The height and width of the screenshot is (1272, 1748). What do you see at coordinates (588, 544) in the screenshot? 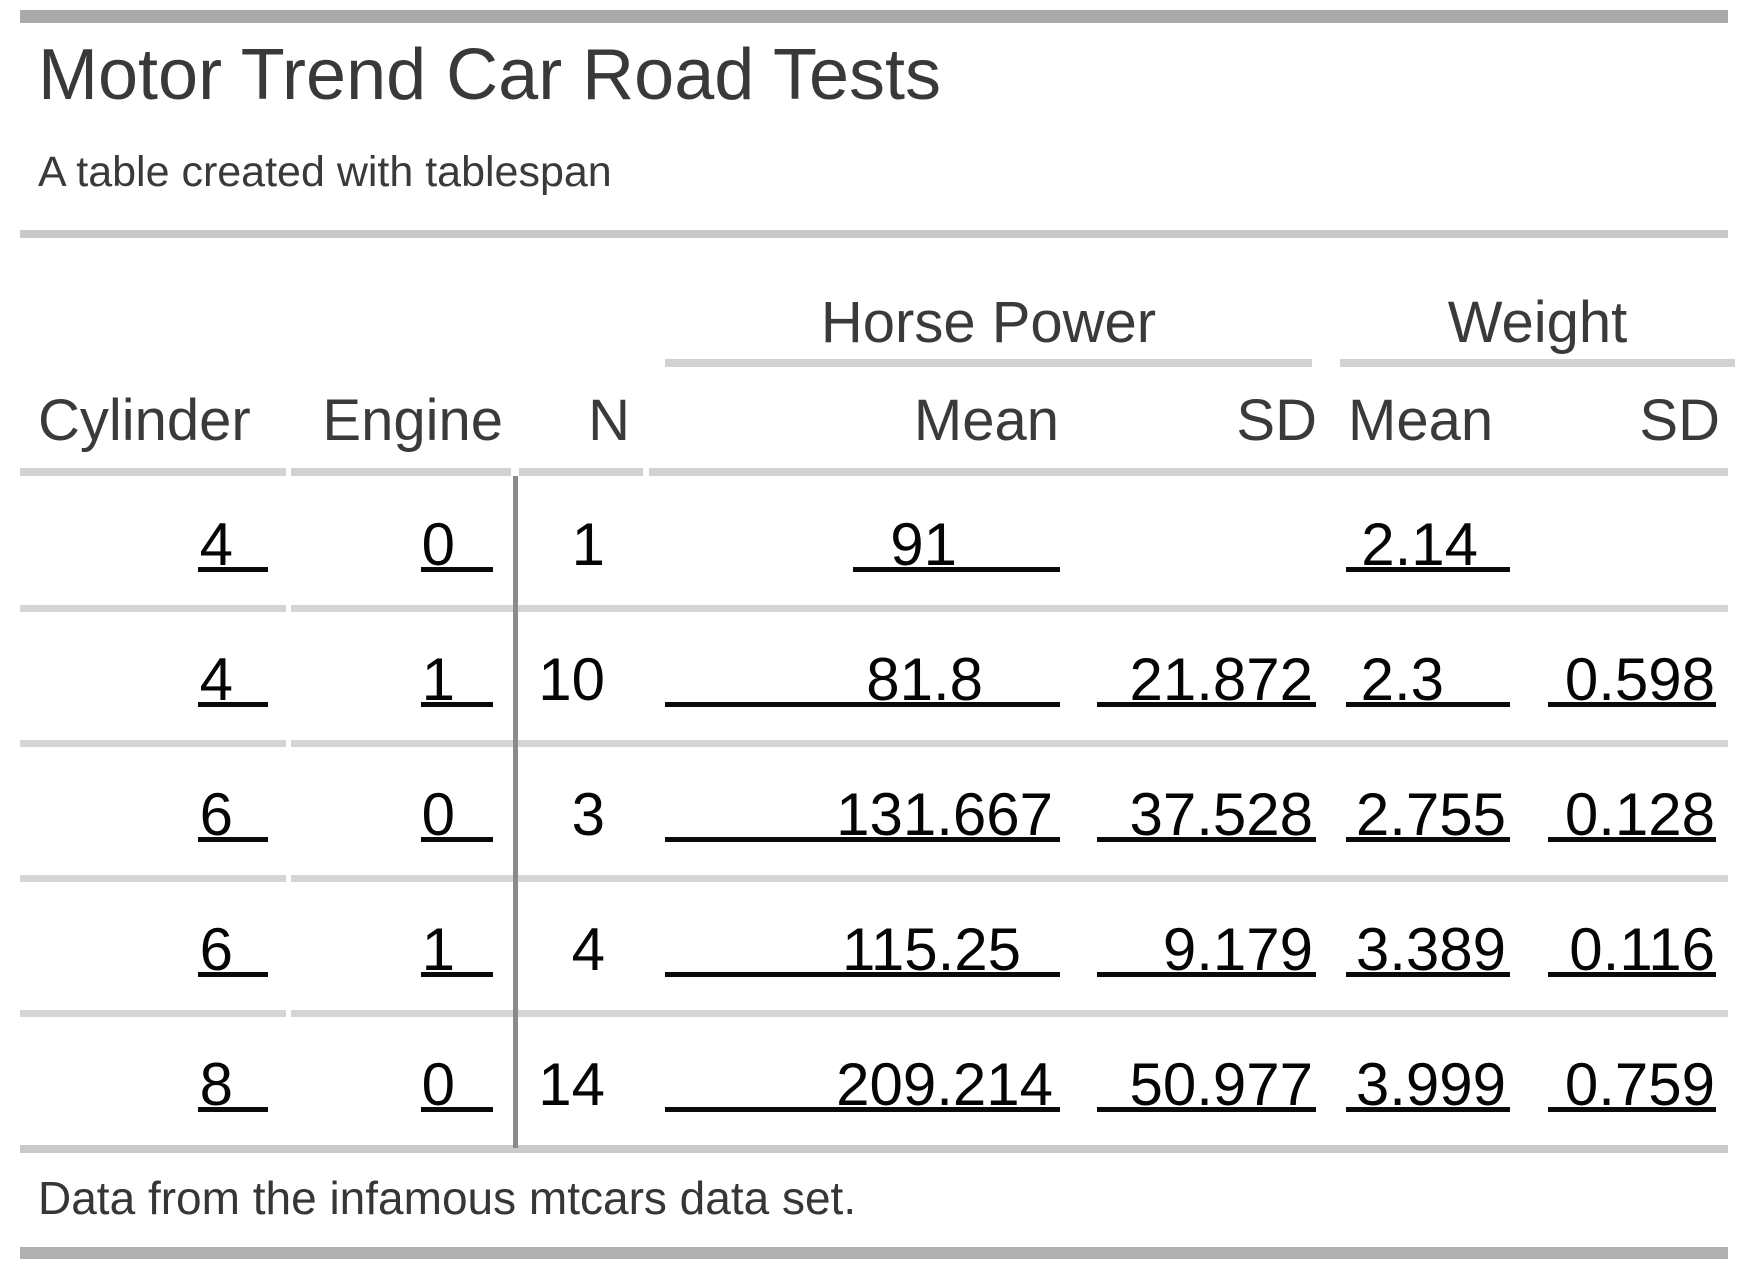
I see `cell-n: 1` at bounding box center [588, 544].